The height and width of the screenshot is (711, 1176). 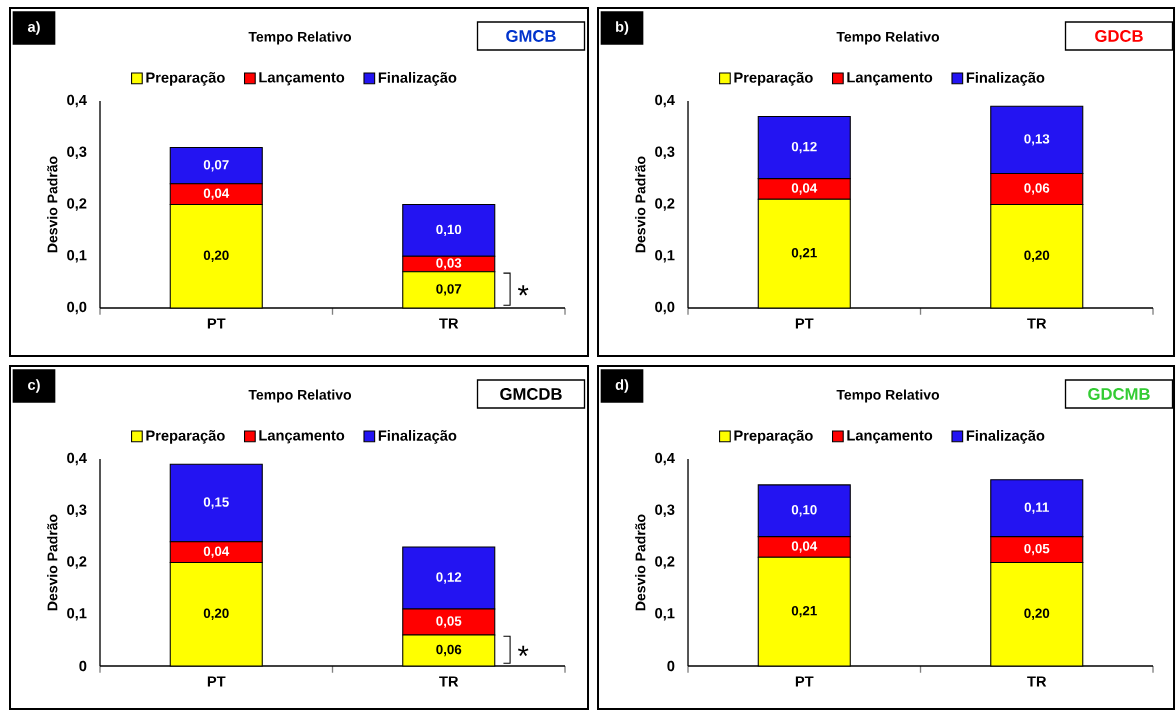 What do you see at coordinates (1119, 394) in the screenshot?
I see `chart-subtitle: GDCMB` at bounding box center [1119, 394].